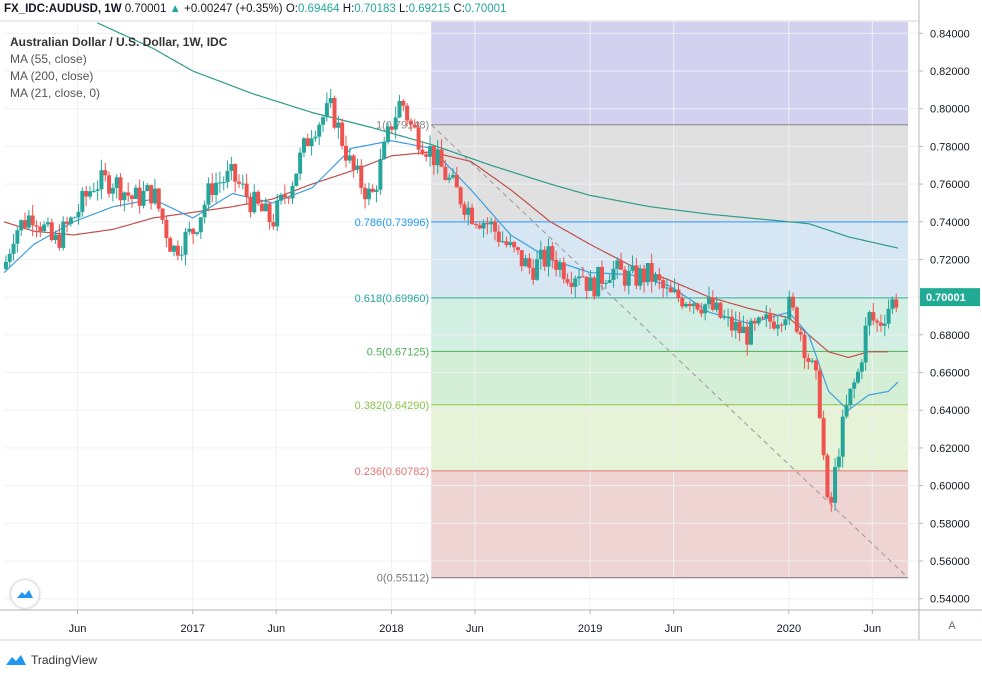 Image resolution: width=982 pixels, height=674 pixels. What do you see at coordinates (119, 42) in the screenshot?
I see `legend-title: Australian Dollar / U.S. Dollar, 1W, IDC` at bounding box center [119, 42].